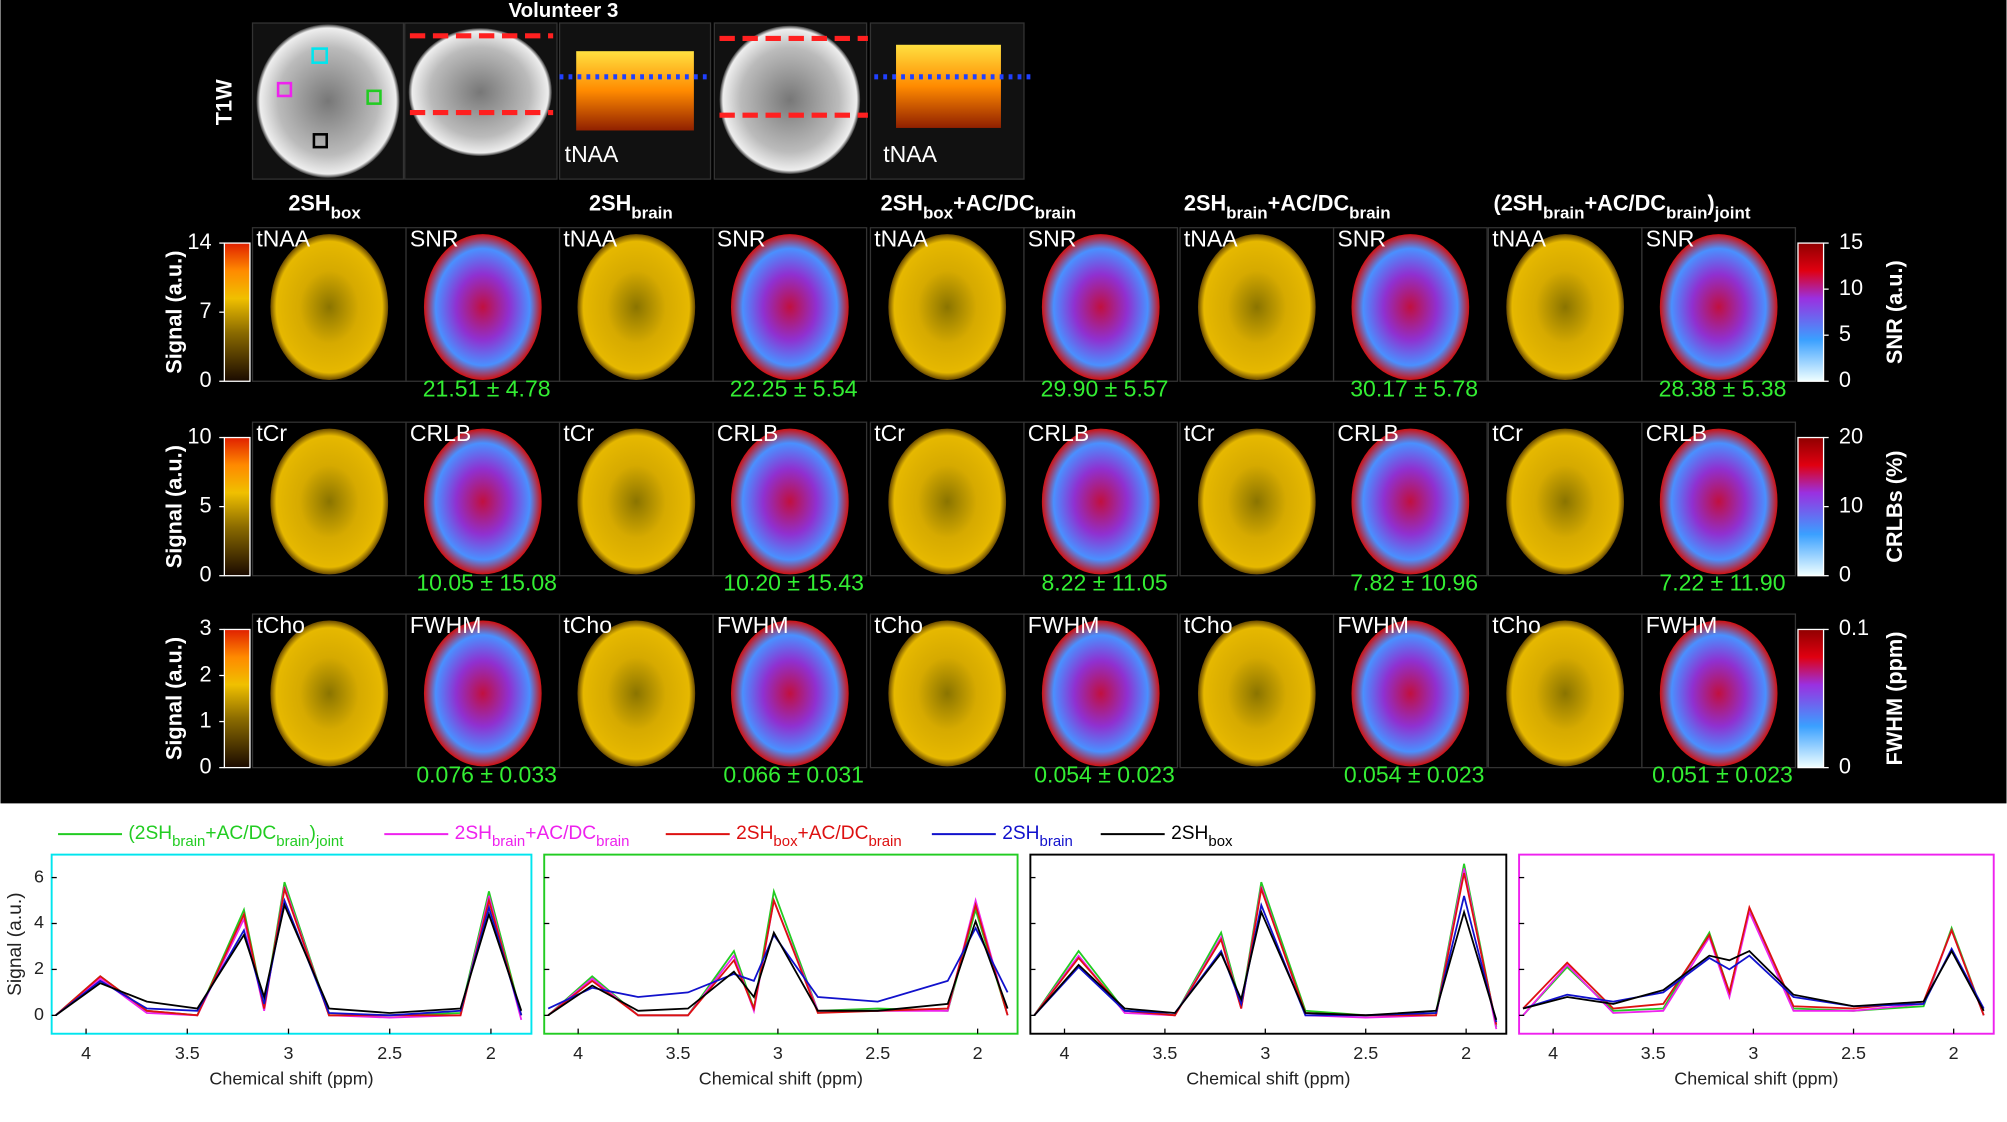 This screenshot has height=1122, width=2007. What do you see at coordinates (948, 86) in the screenshot?
I see `naa-slab` at bounding box center [948, 86].